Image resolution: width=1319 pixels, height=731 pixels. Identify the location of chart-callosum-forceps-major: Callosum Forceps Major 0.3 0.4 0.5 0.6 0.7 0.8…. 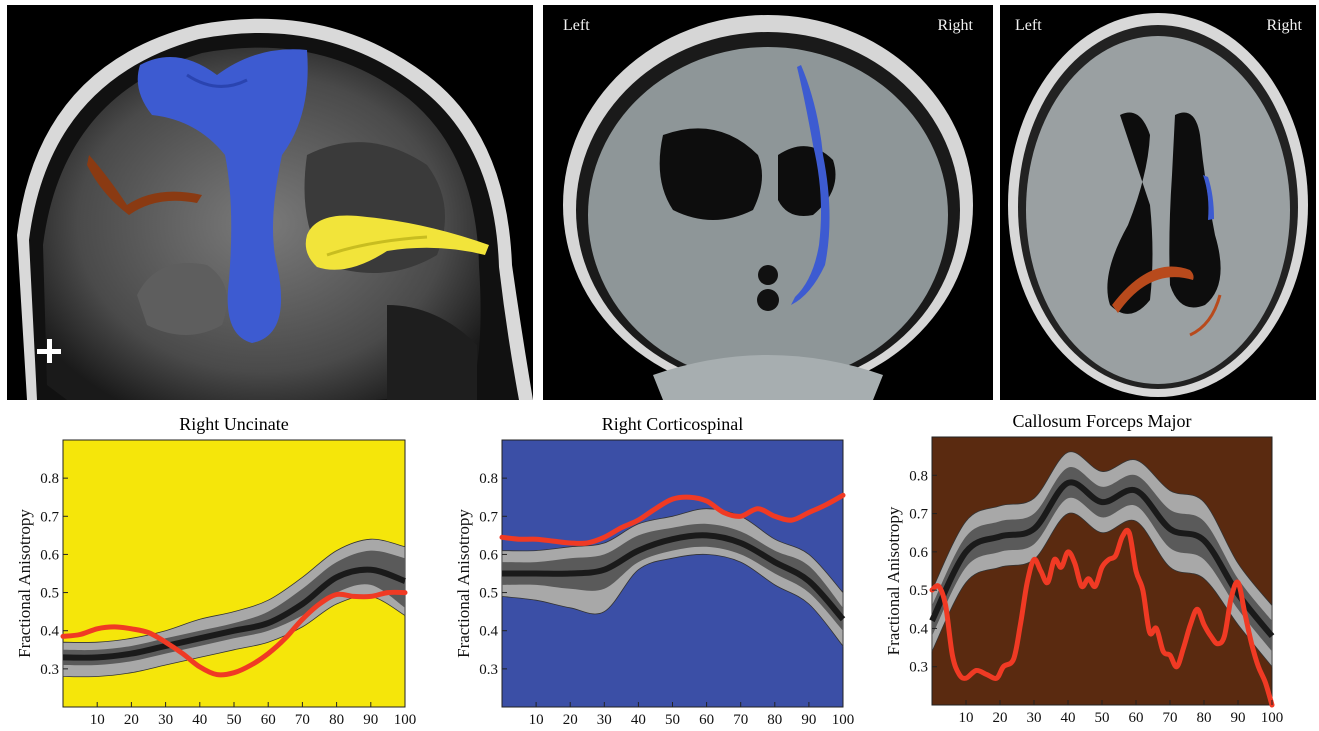
(1099, 566).